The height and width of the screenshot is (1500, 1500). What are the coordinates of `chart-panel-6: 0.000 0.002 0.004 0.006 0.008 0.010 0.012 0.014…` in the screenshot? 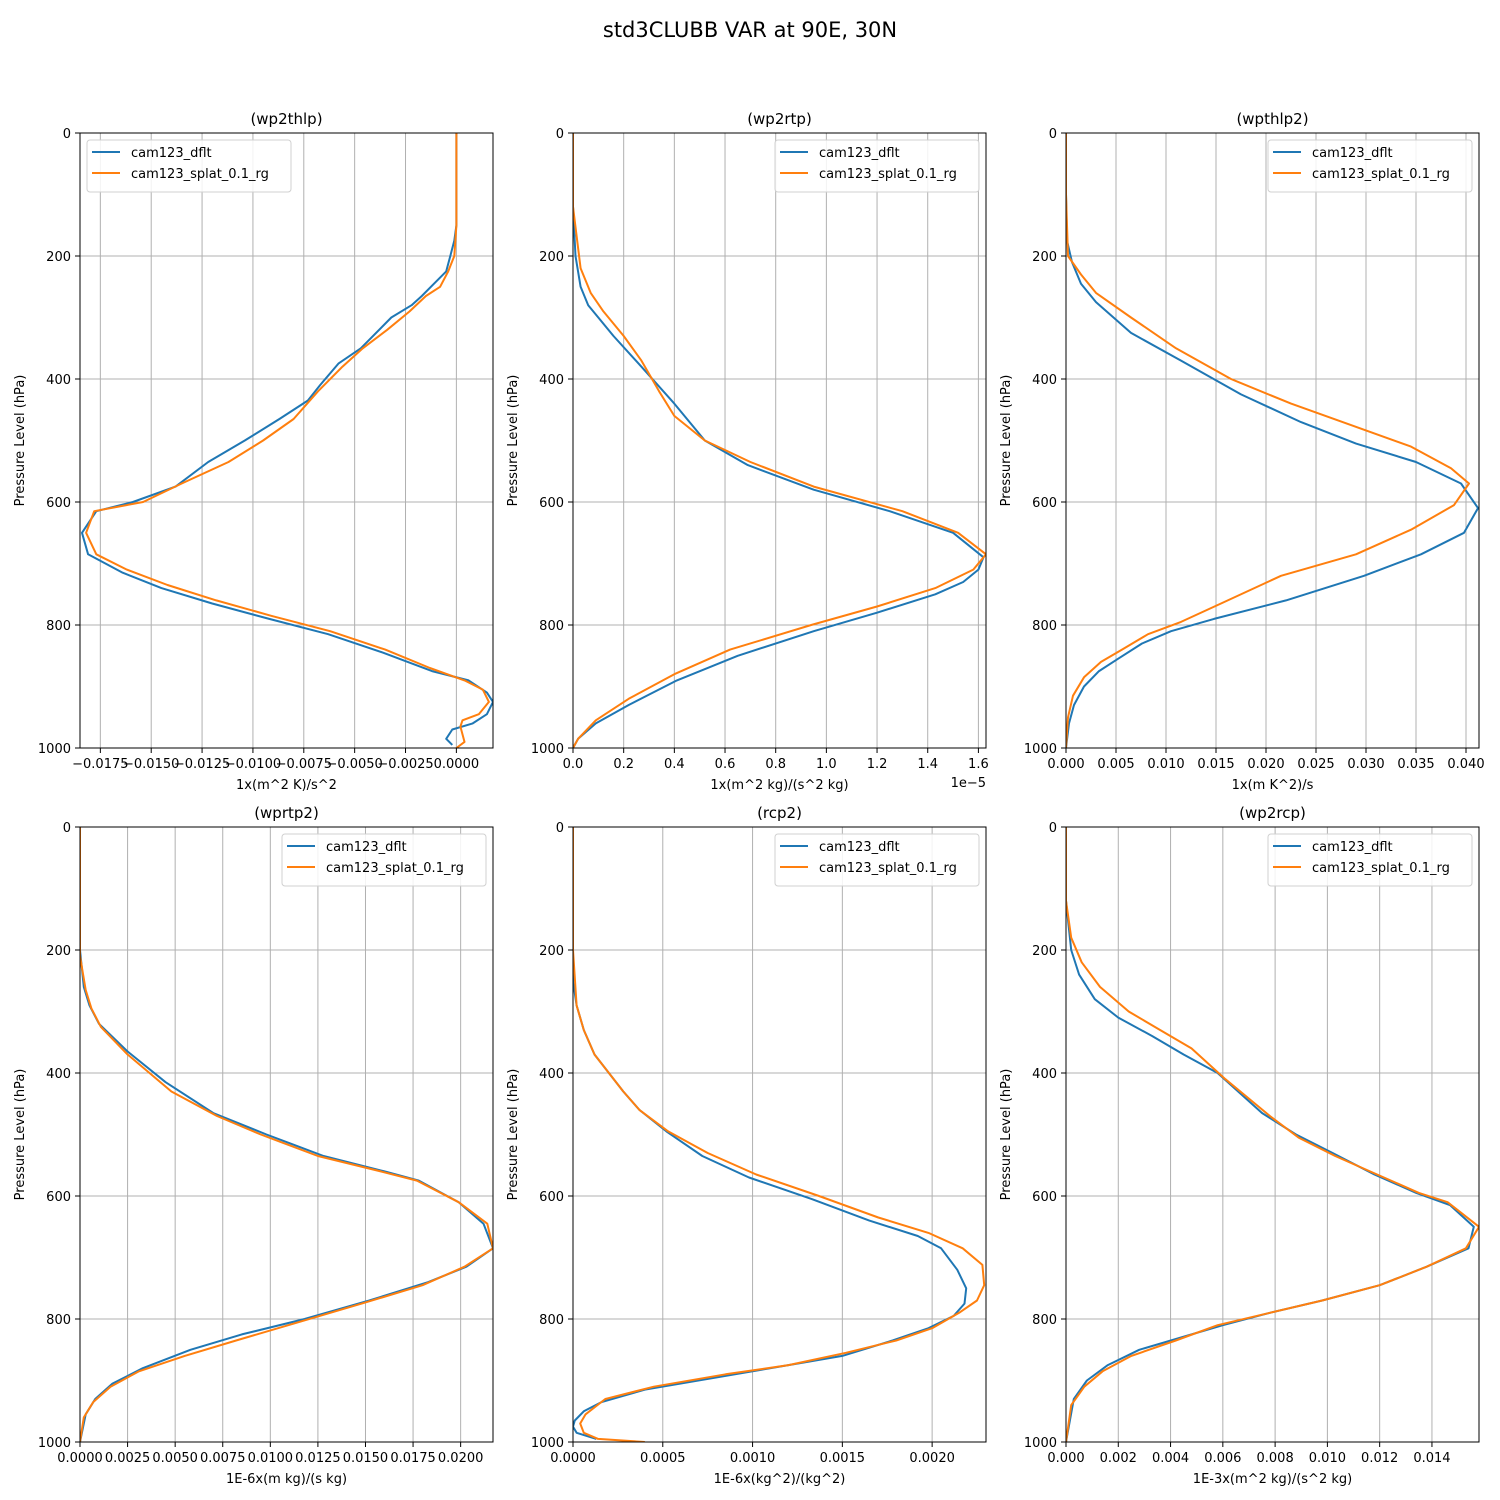 It's located at (1239, 1145).